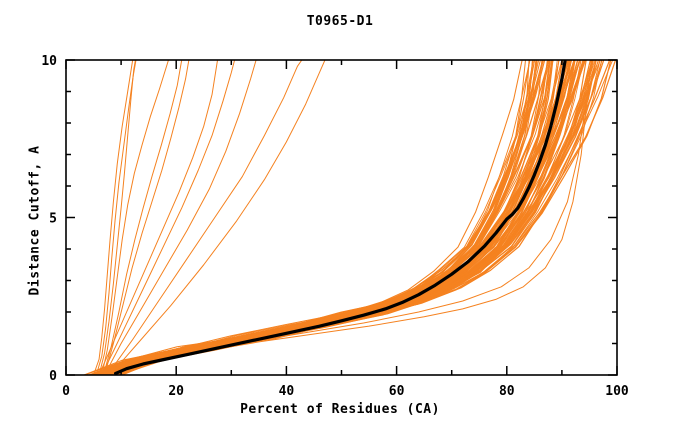 This screenshot has width=680, height=440. I want to click on x-axis-label: Percent of Residues (CA), so click(340, 409).